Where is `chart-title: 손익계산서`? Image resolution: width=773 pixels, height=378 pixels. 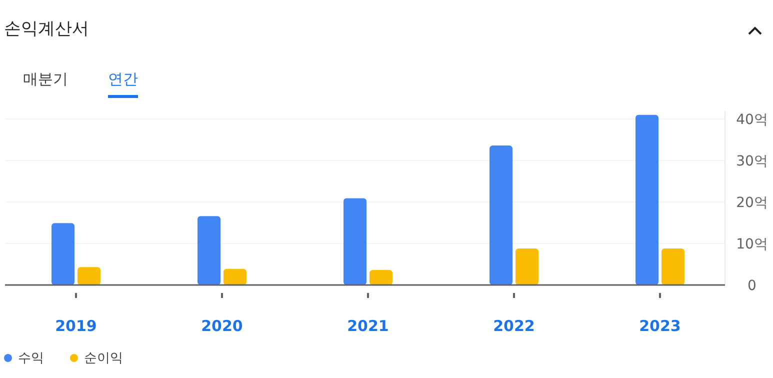
chart-title: 손익계산서 is located at coordinates (46, 29).